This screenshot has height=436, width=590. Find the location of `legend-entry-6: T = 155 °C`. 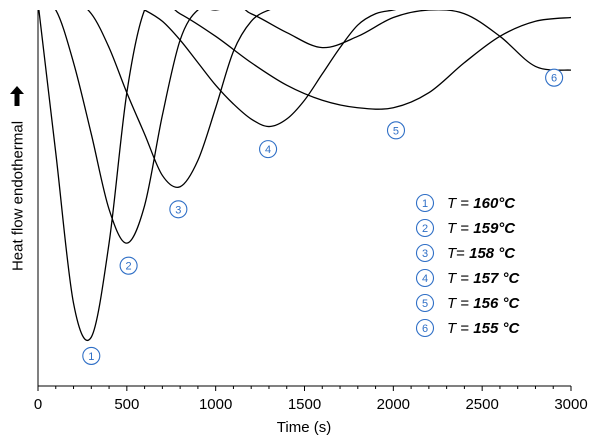

legend-entry-6: T = 155 °C is located at coordinates (483, 328).